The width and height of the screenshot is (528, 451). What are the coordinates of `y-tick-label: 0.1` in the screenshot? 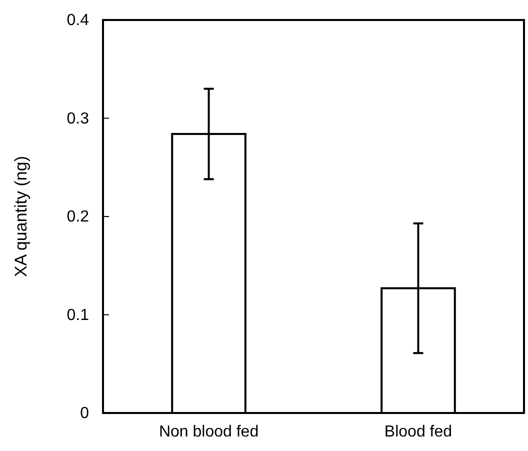 It's located at (78, 315).